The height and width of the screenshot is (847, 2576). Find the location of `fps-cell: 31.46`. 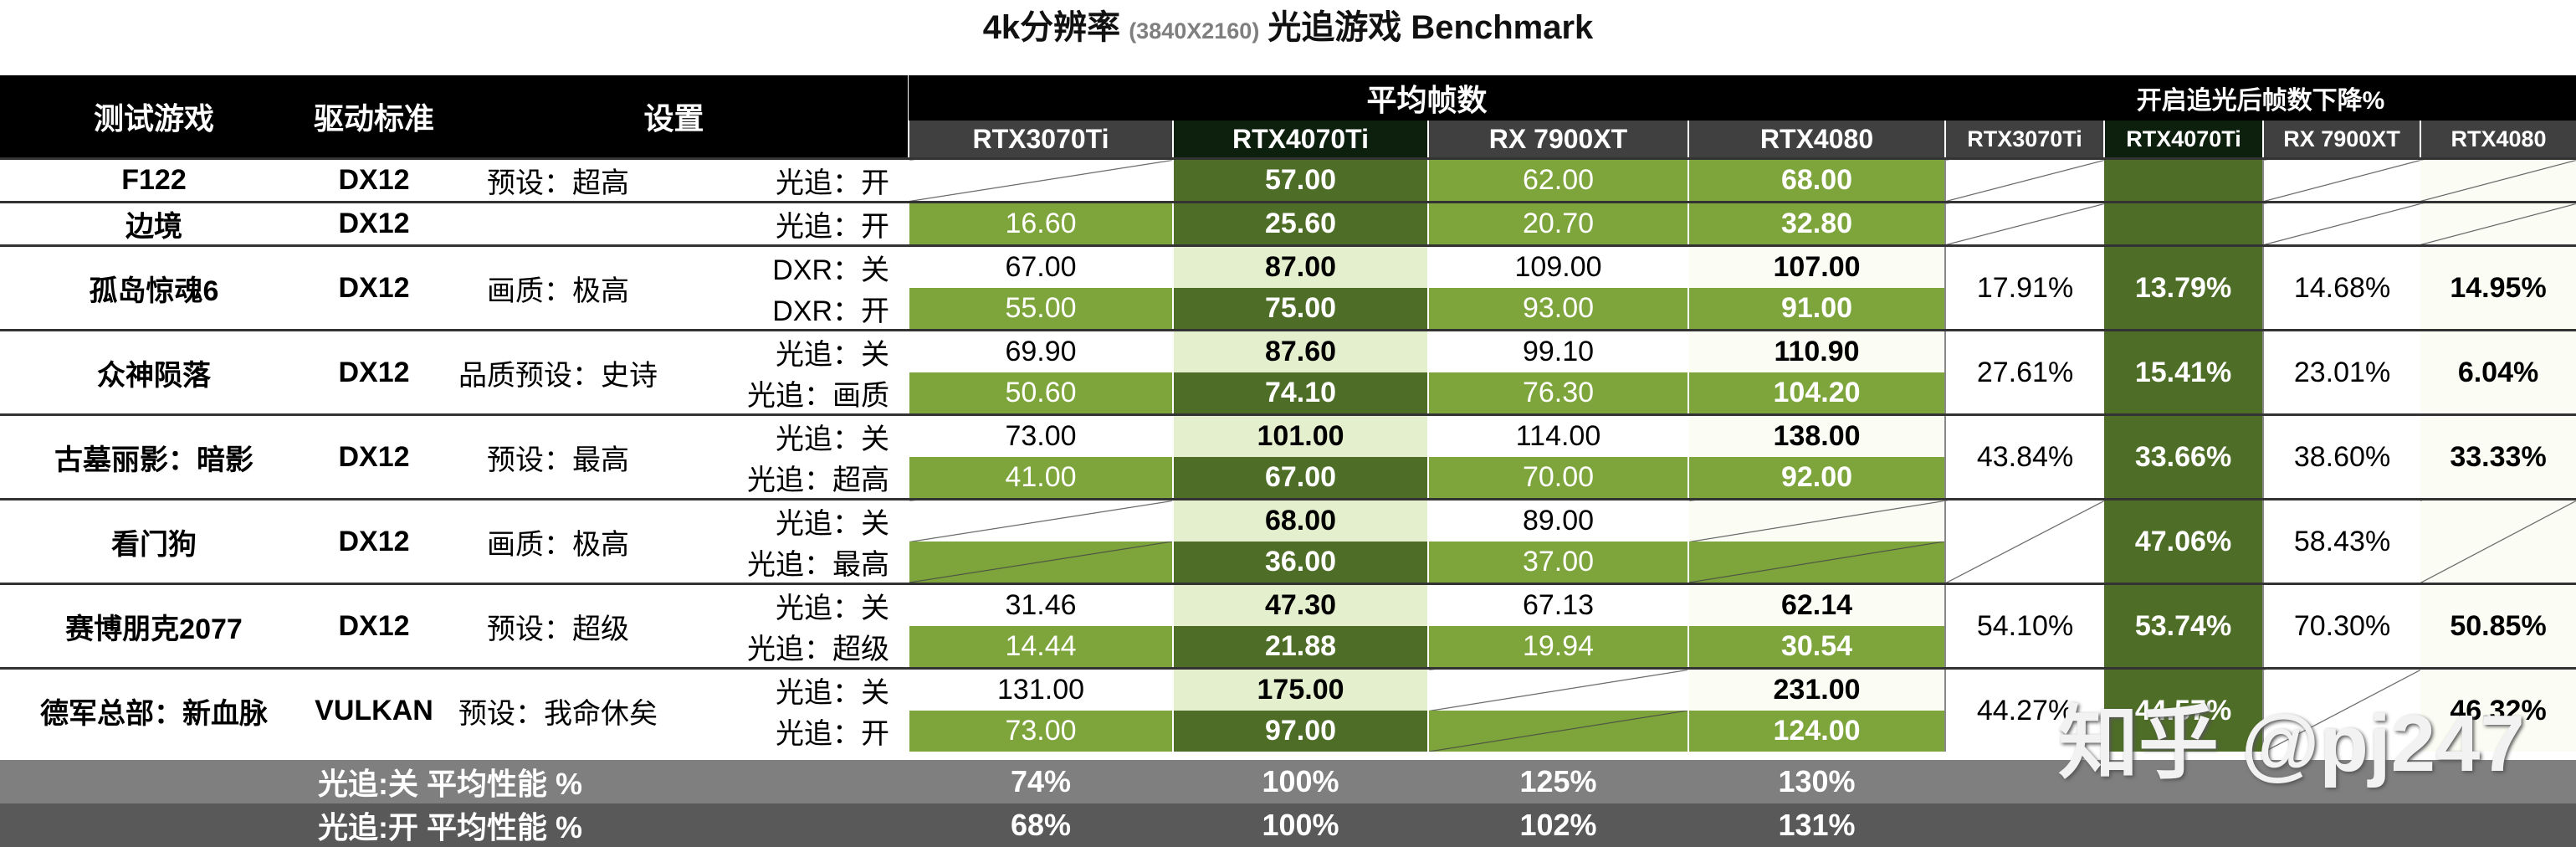

fps-cell: 31.46 is located at coordinates (1041, 605).